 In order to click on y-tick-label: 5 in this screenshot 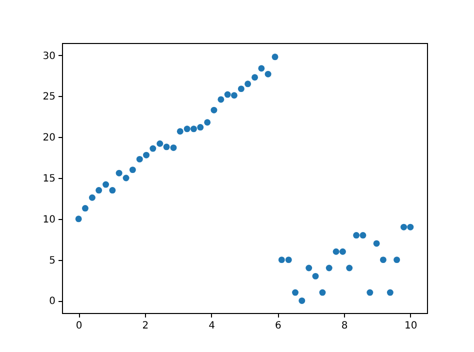, I will do `click(52, 260)`.